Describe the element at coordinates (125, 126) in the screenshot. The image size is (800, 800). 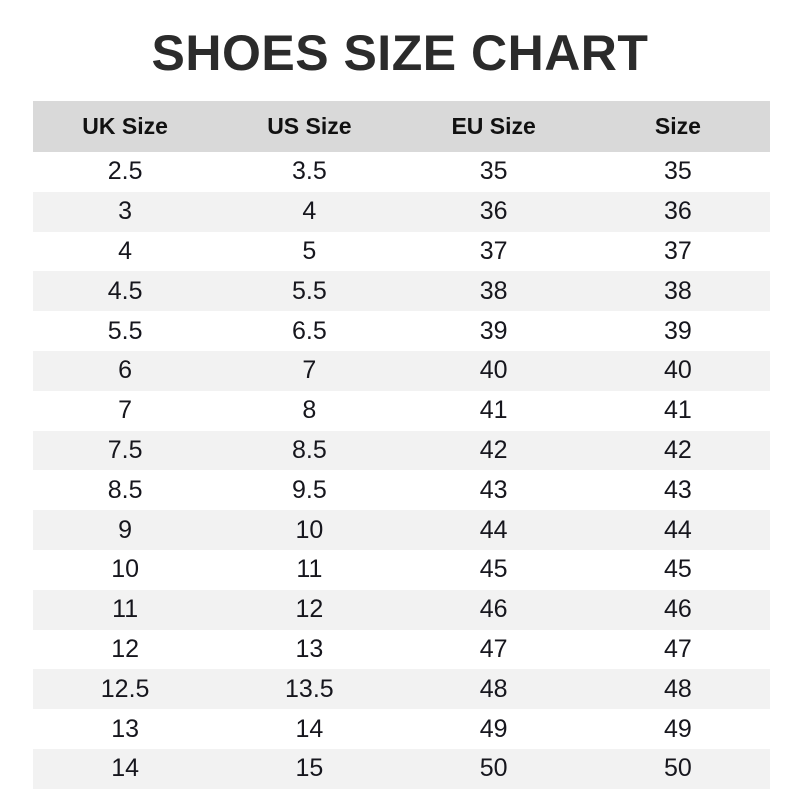
I see `column-header-uk-size: UK Size` at that location.